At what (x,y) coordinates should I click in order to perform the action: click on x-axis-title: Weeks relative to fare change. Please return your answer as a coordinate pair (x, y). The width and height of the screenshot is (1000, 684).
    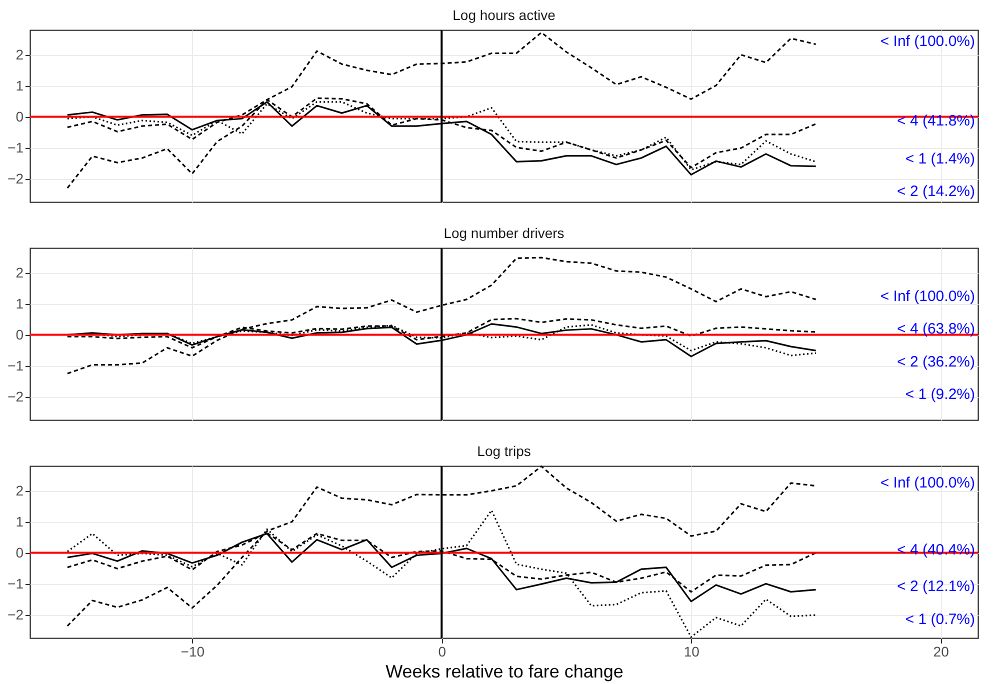
    Looking at the image, I should click on (505, 672).